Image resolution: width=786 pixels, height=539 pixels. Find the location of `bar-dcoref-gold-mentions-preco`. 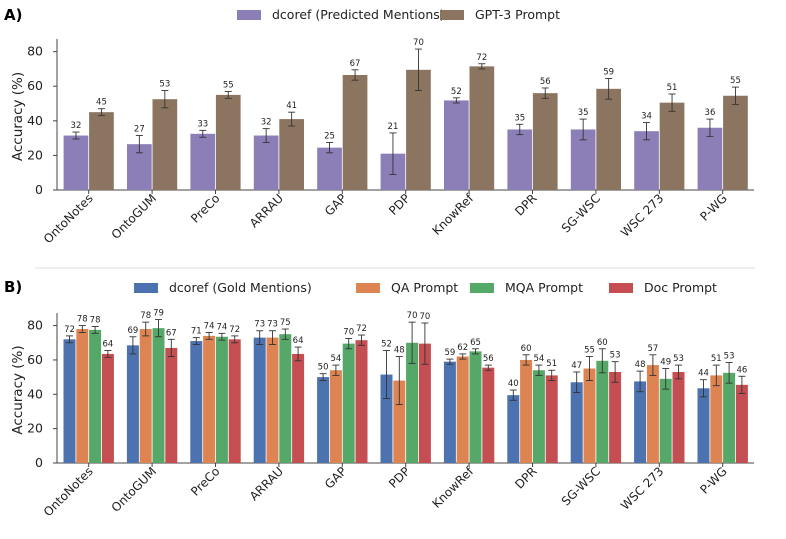

bar-dcoref-gold-mentions-preco is located at coordinates (196, 402).